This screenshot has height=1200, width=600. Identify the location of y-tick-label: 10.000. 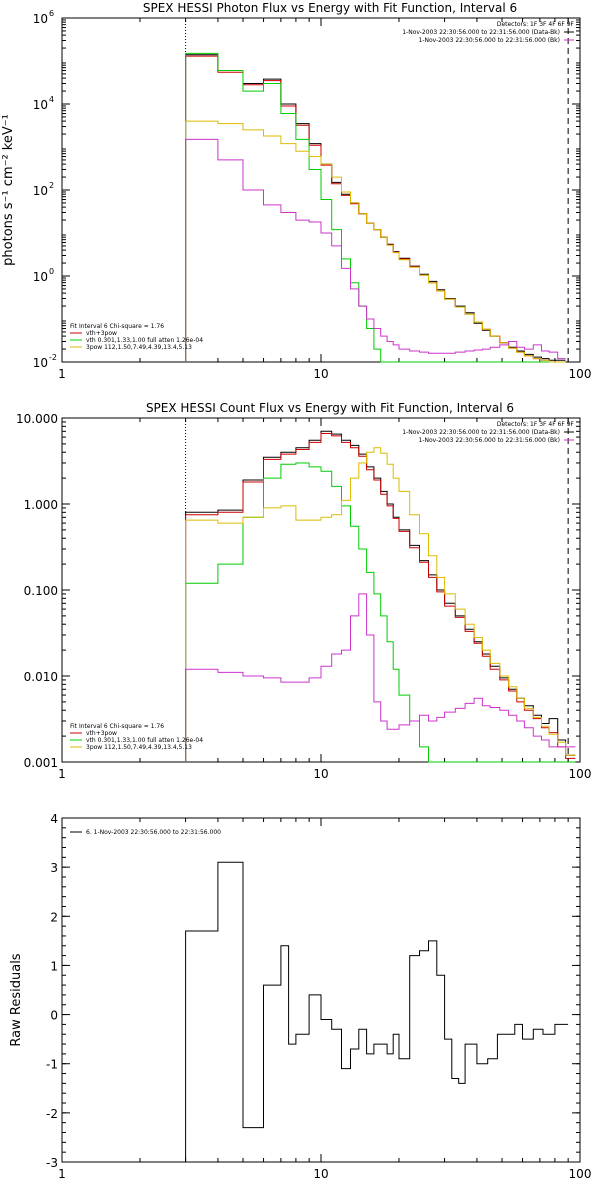
(37, 419).